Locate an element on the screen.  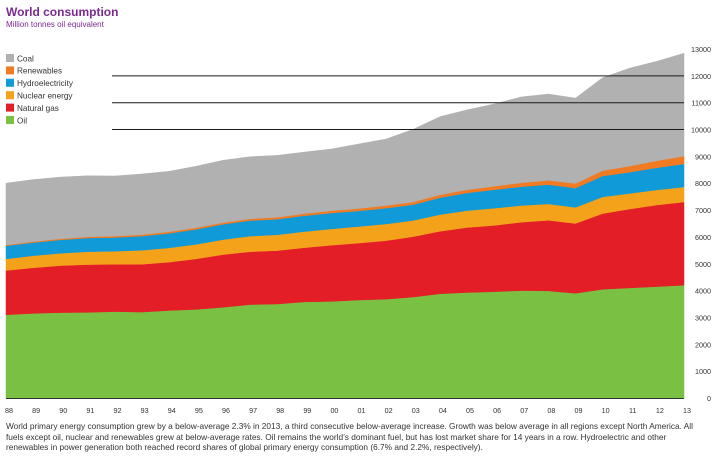
y-tick-label: 7000 is located at coordinates (703, 210).